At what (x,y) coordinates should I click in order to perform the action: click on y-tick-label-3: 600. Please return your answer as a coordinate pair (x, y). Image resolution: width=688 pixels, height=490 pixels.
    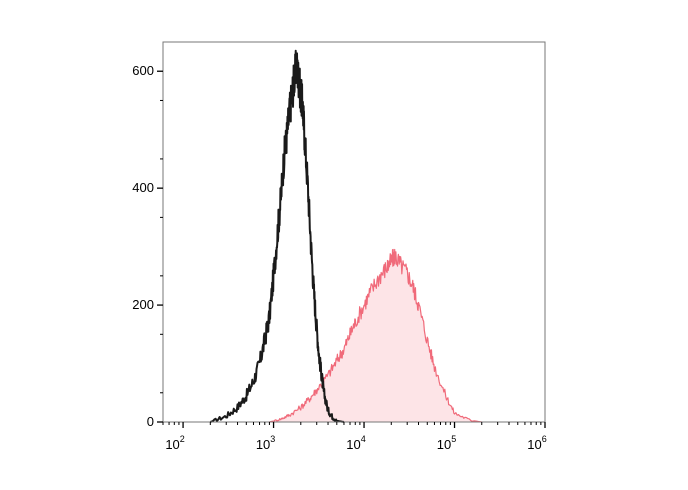
    Looking at the image, I should click on (143, 70).